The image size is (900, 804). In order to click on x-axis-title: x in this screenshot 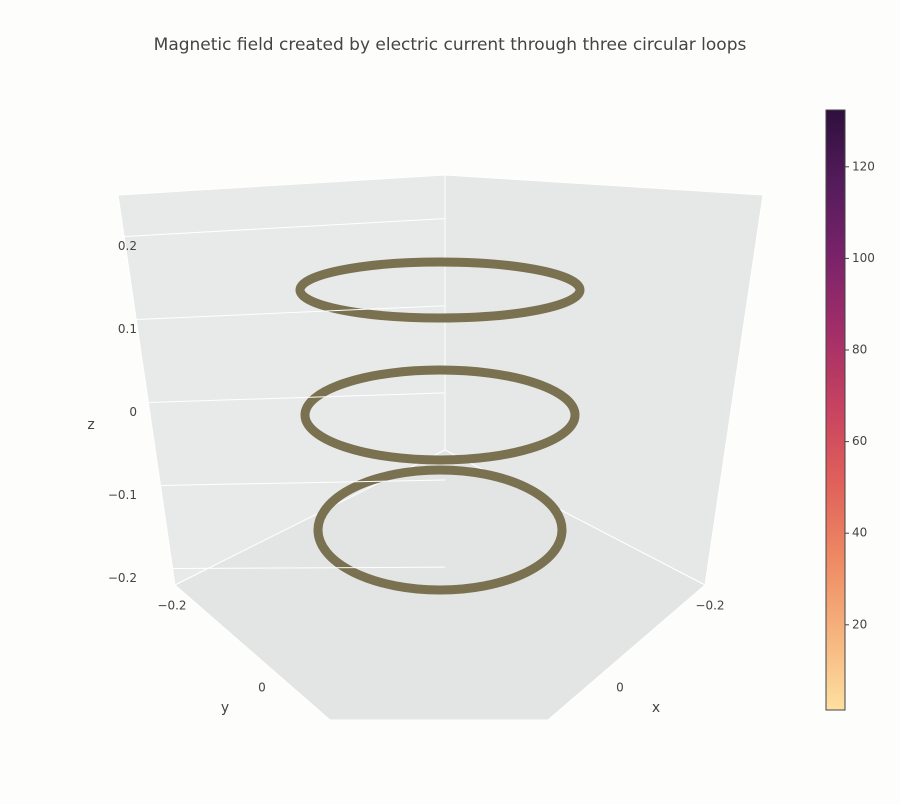, I will do `click(656, 708)`.